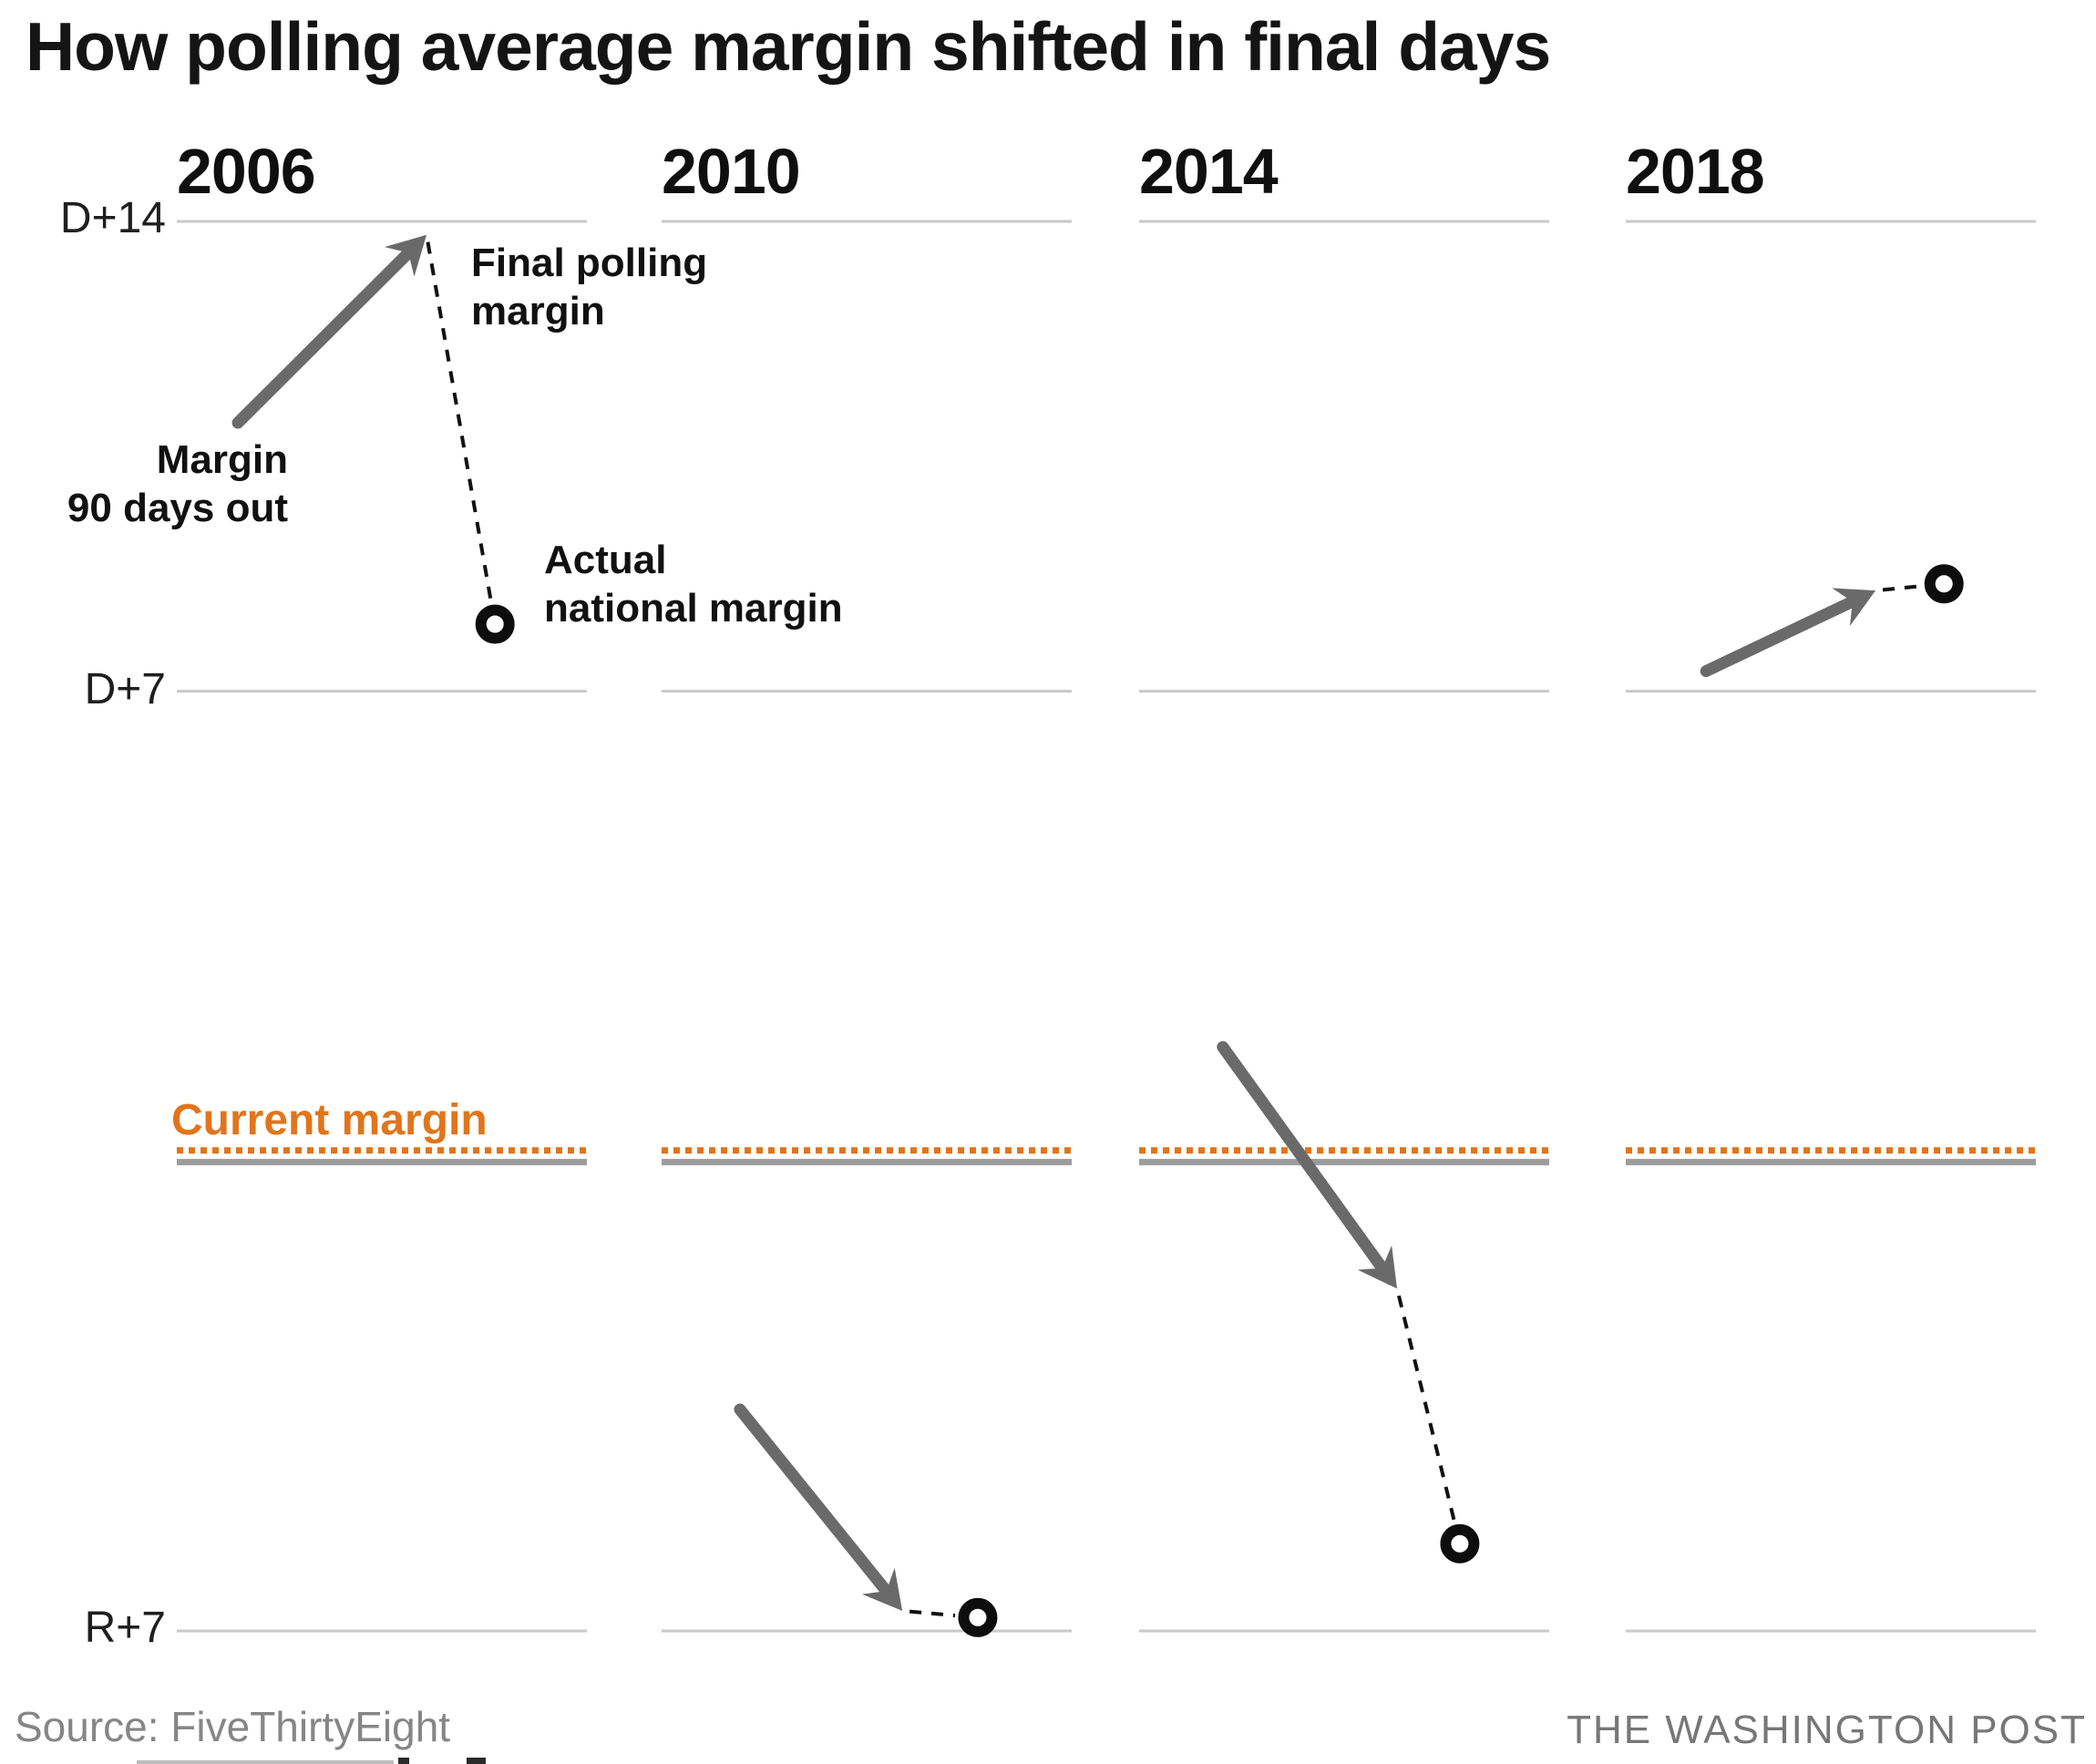  I want to click on source-note: Source: FiveThirtyEight, so click(233, 1726).